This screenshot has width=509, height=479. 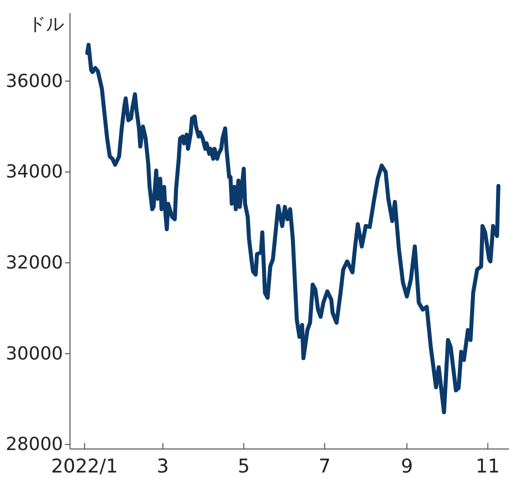 I want to click on x-tick-label: 7, so click(x=324, y=466).